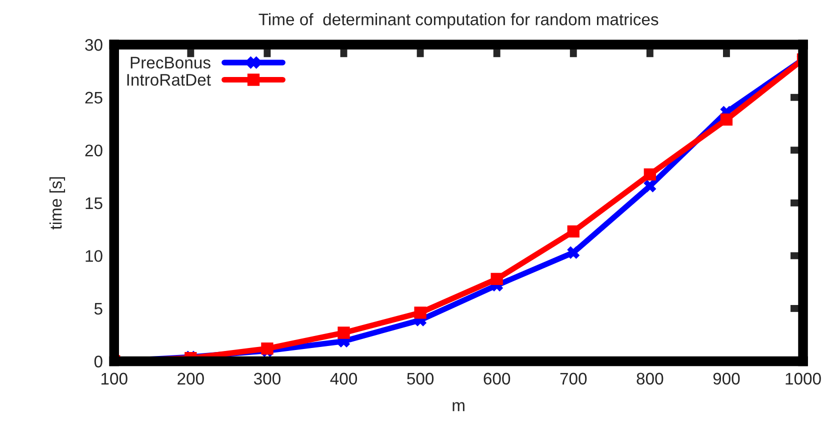 Image resolution: width=827 pixels, height=425 pixels. Describe the element at coordinates (169, 80) in the screenshot. I see `legend-label: IntroRatDet` at that location.